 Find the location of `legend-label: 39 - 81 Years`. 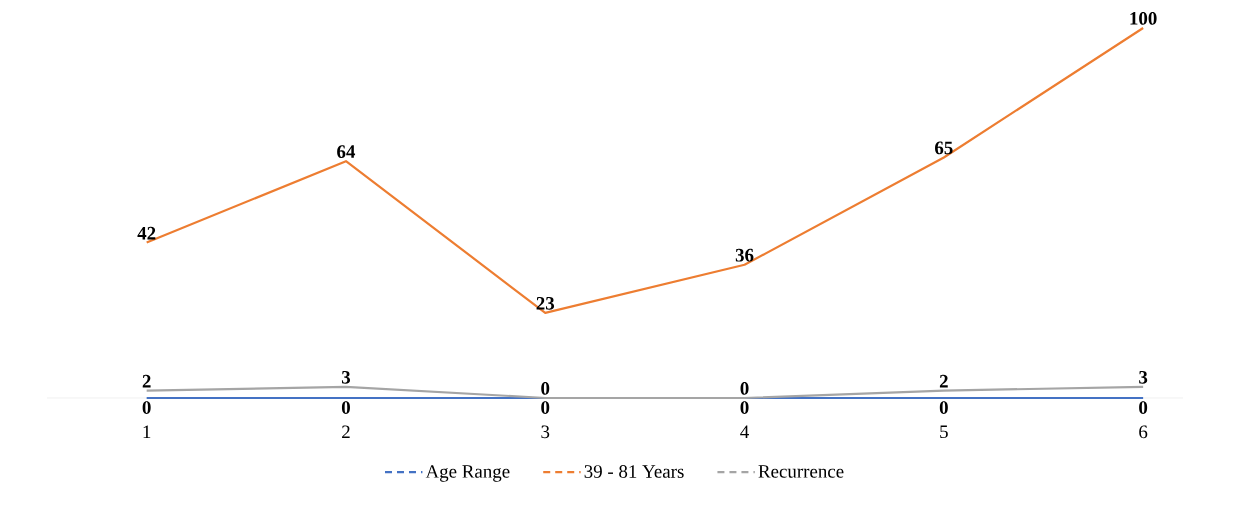

legend-label: 39 - 81 Years is located at coordinates (634, 471).